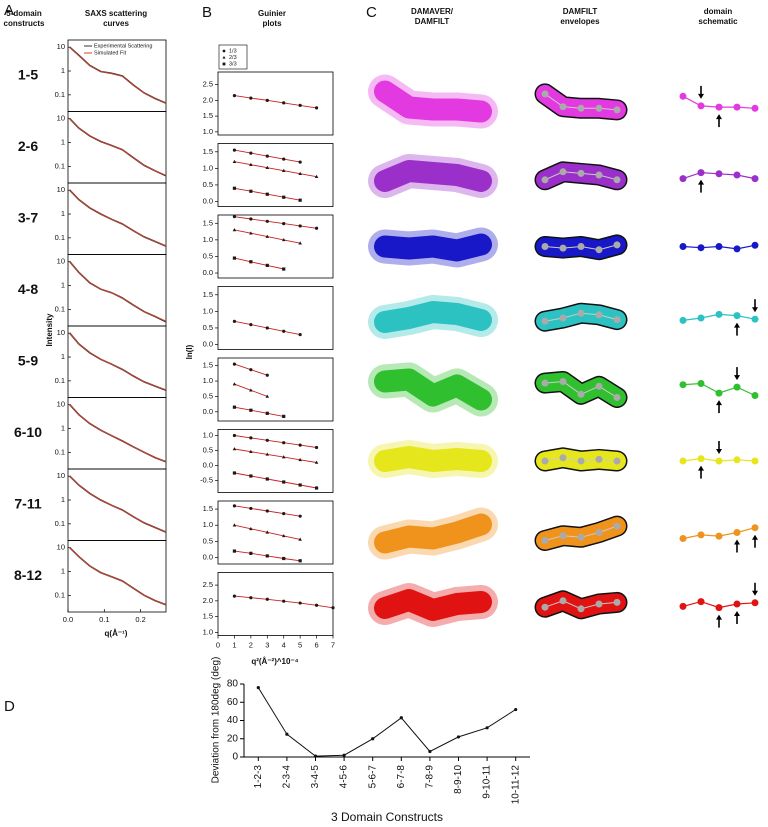 This screenshot has width=768, height=827. I want to click on x-tick-label: 3, so click(267, 644).